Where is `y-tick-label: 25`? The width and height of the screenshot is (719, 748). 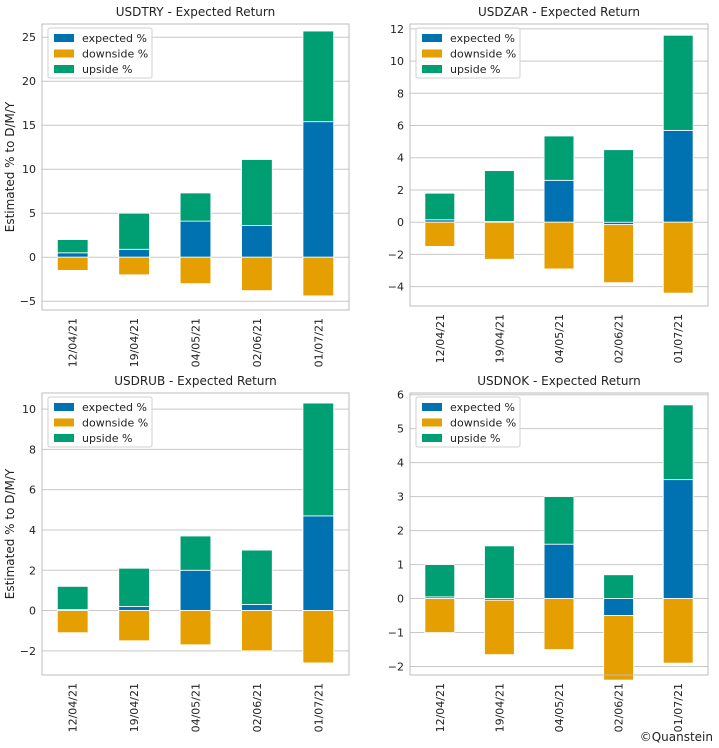
y-tick-label: 25 is located at coordinates (29, 37).